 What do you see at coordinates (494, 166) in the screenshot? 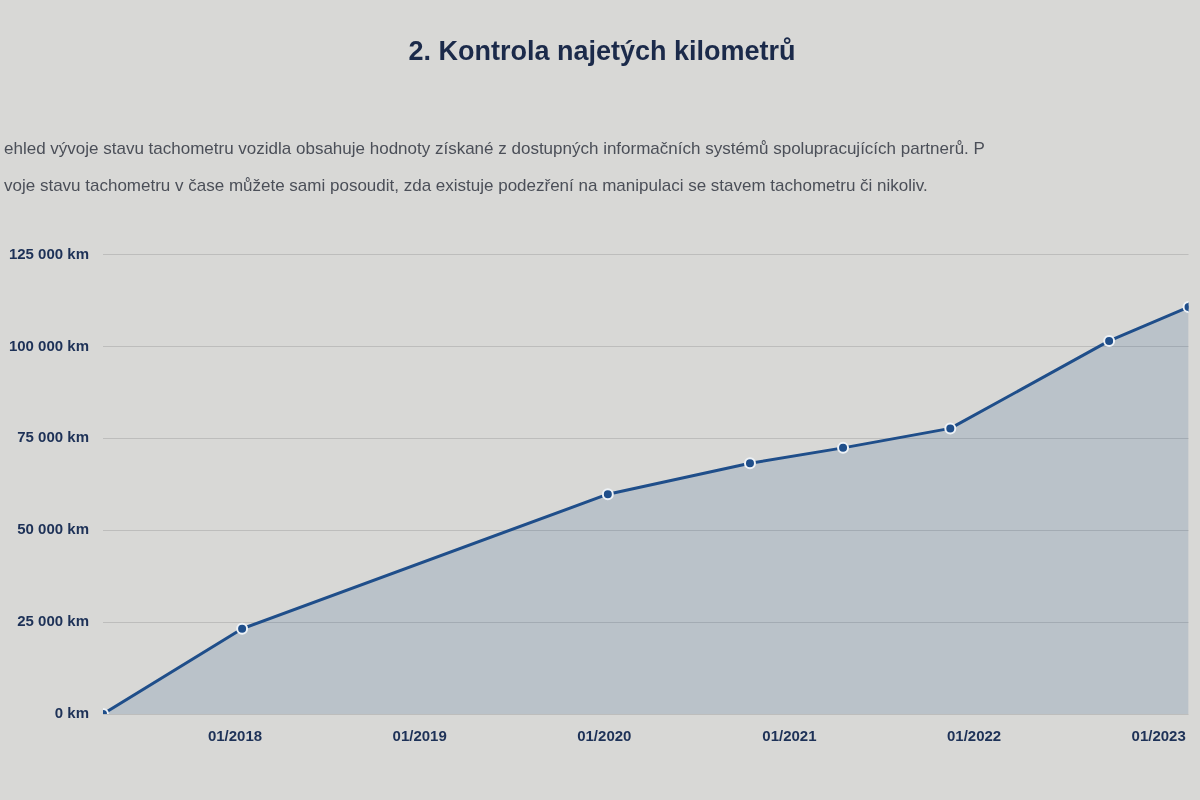
I see `chart-subtitle: ehled vývoje stavu tachometru vozidla obsahuje hodnoty získané z dostupných informačních systémů spolupracujících partnerů. P voje stavu tachometru v čase můžete sami posoudit, zda existuje podezření na manipulaci se stavem tachometru či nikoliv.` at bounding box center [494, 166].